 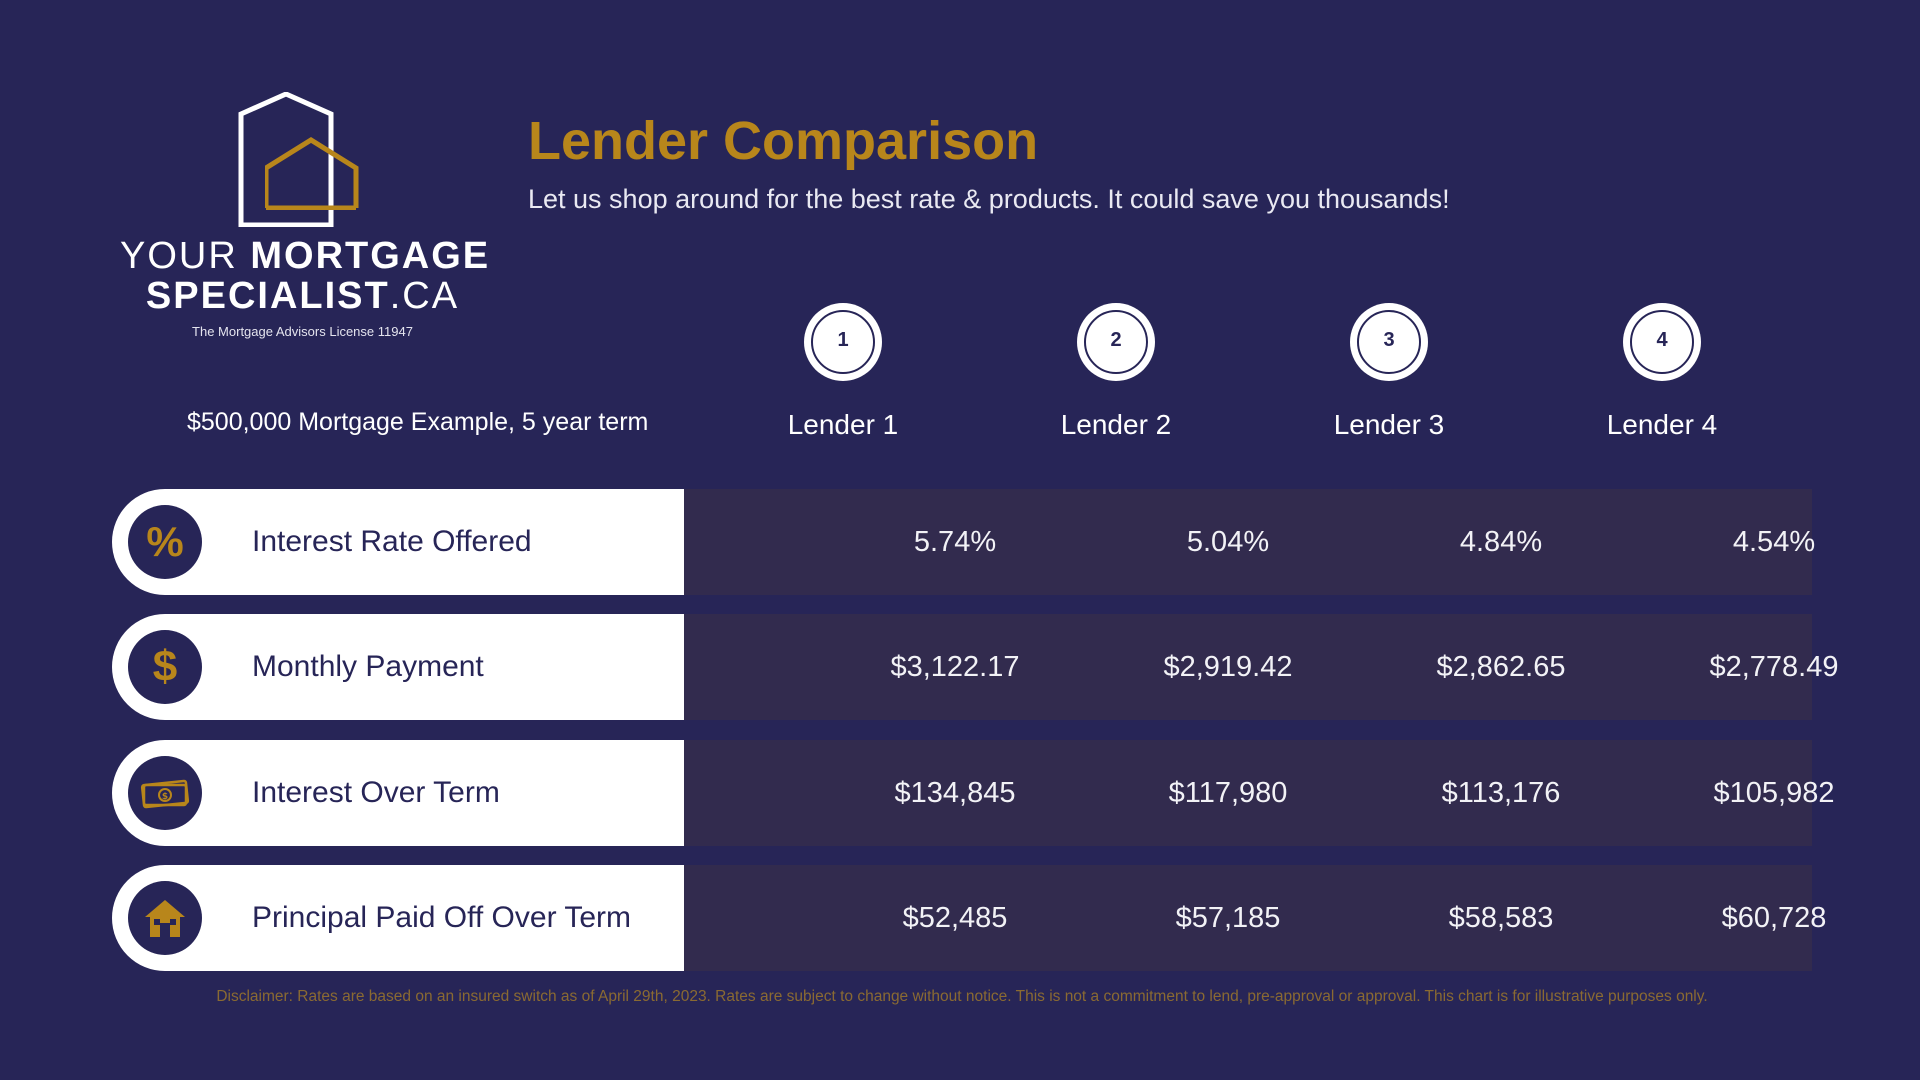 I want to click on row-label-panel: Principal Paid Off Over Term, so click(x=398, y=918).